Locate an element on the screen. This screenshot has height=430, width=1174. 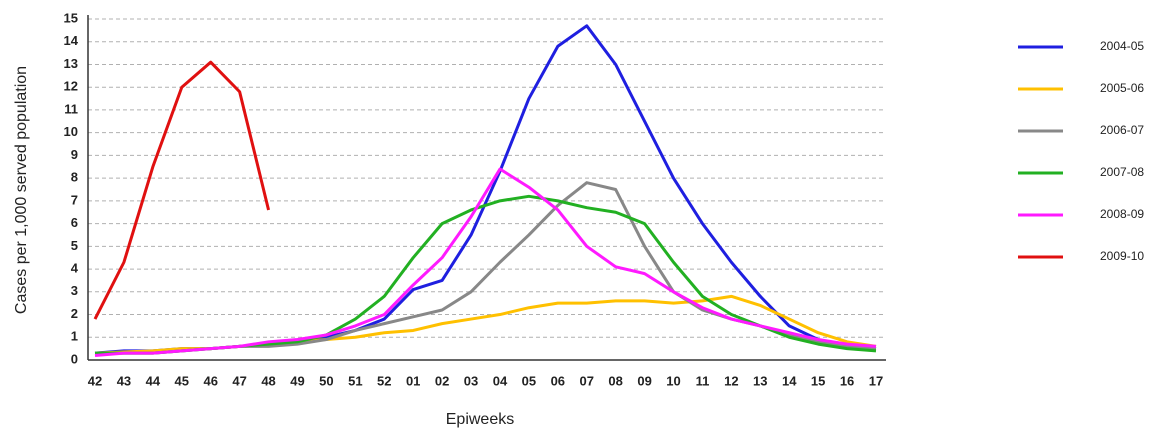
x-tick-label: 08 is located at coordinates (615, 380).